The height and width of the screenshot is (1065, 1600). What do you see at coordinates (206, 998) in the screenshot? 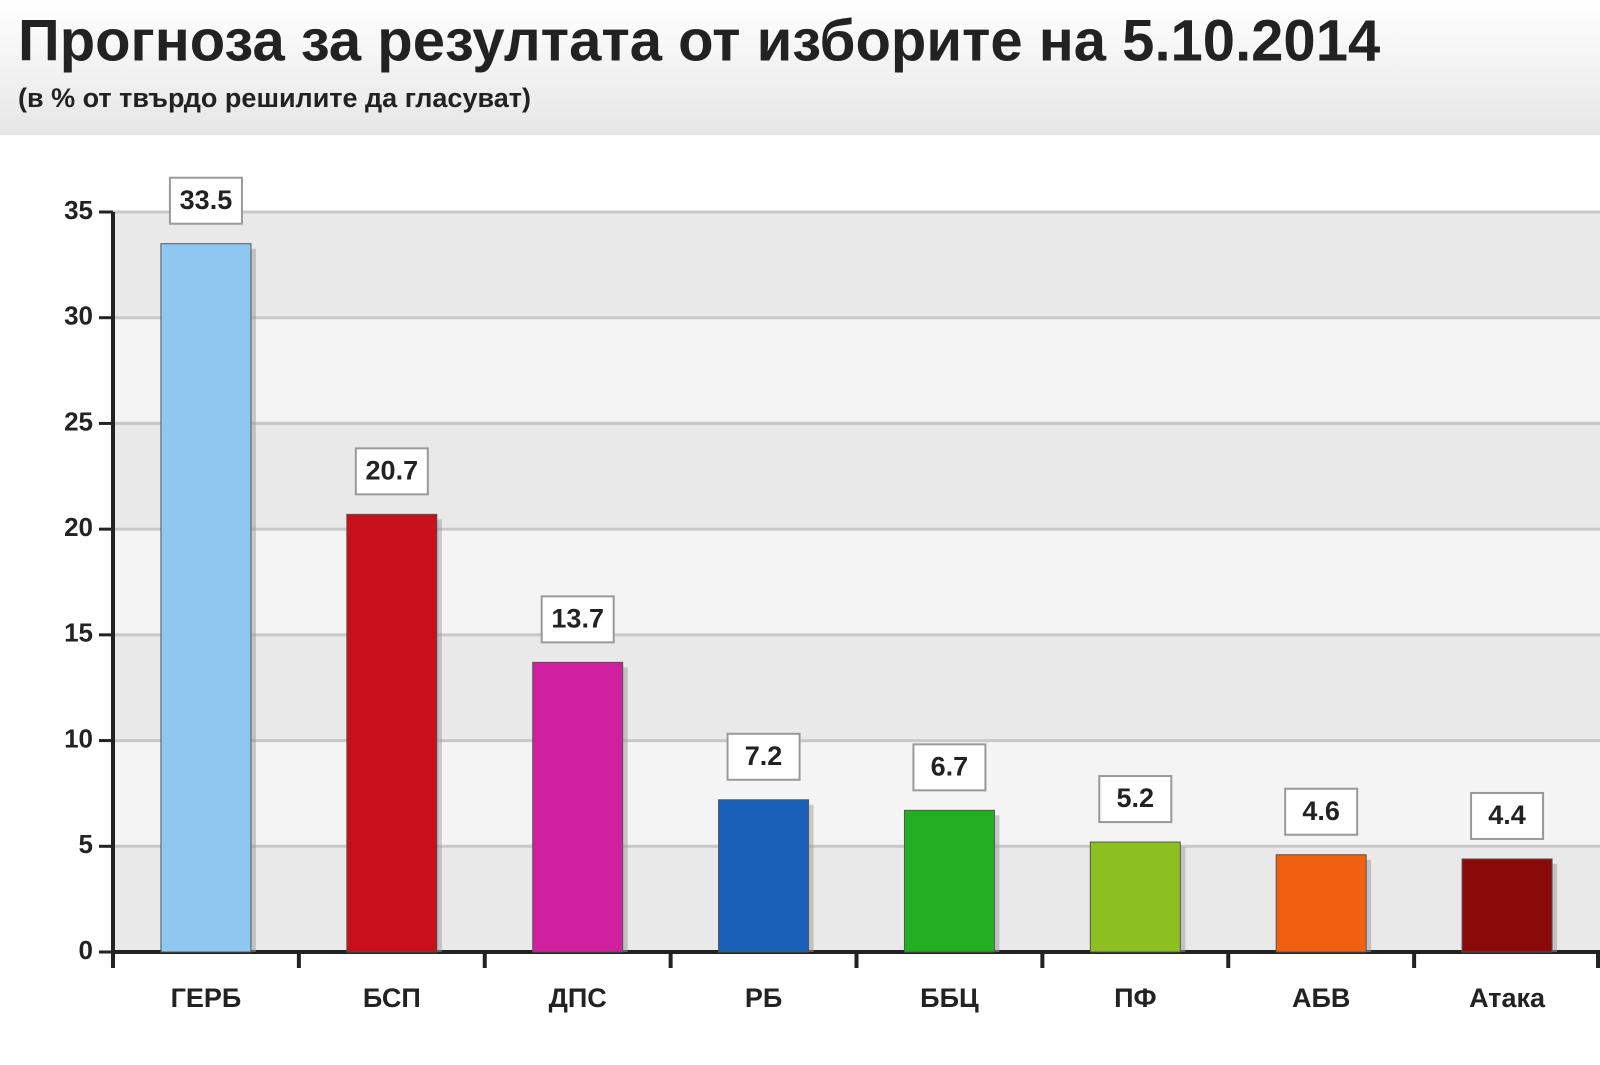
I see `x-tick-label: ГЕРБ` at bounding box center [206, 998].